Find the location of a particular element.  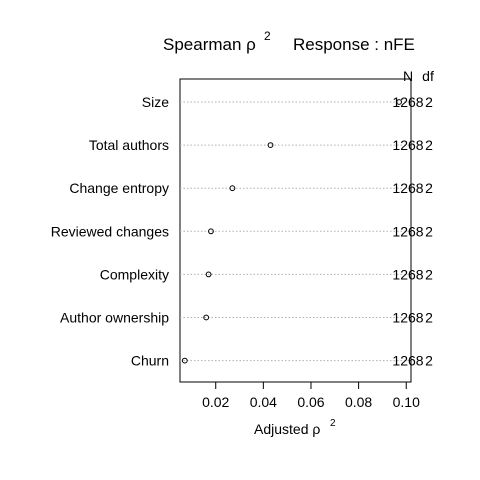

category-label: Total authors is located at coordinates (129, 145).